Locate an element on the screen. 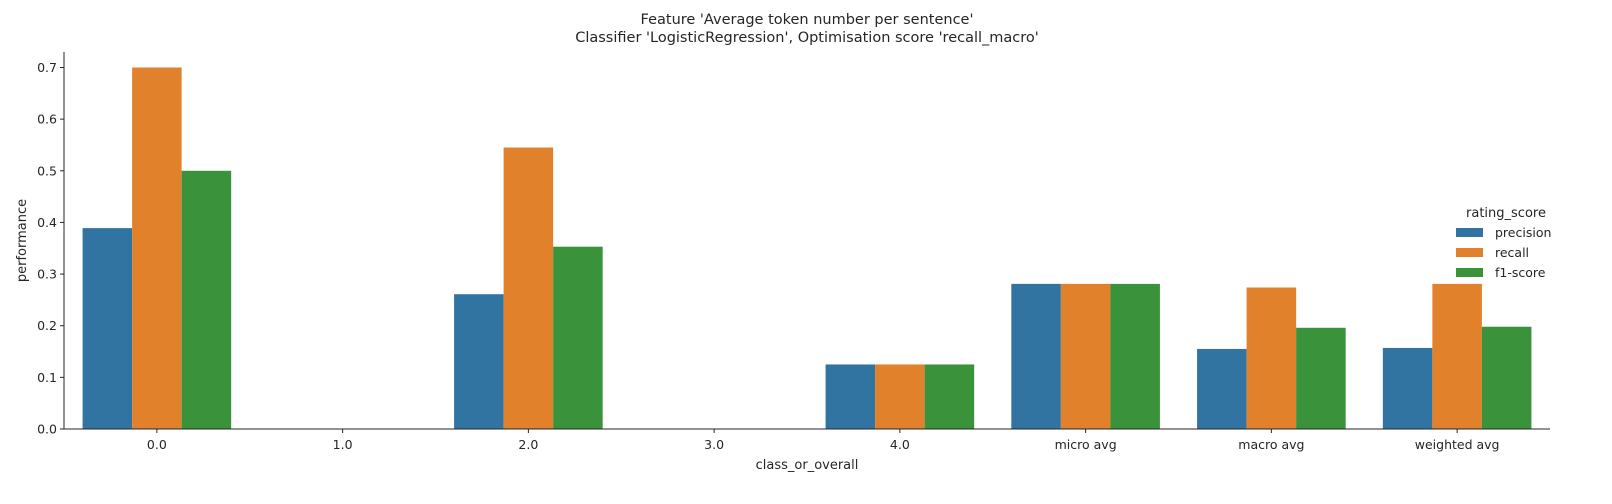 The height and width of the screenshot is (504, 1612). x-tick-label: weighted avg is located at coordinates (1457, 444).